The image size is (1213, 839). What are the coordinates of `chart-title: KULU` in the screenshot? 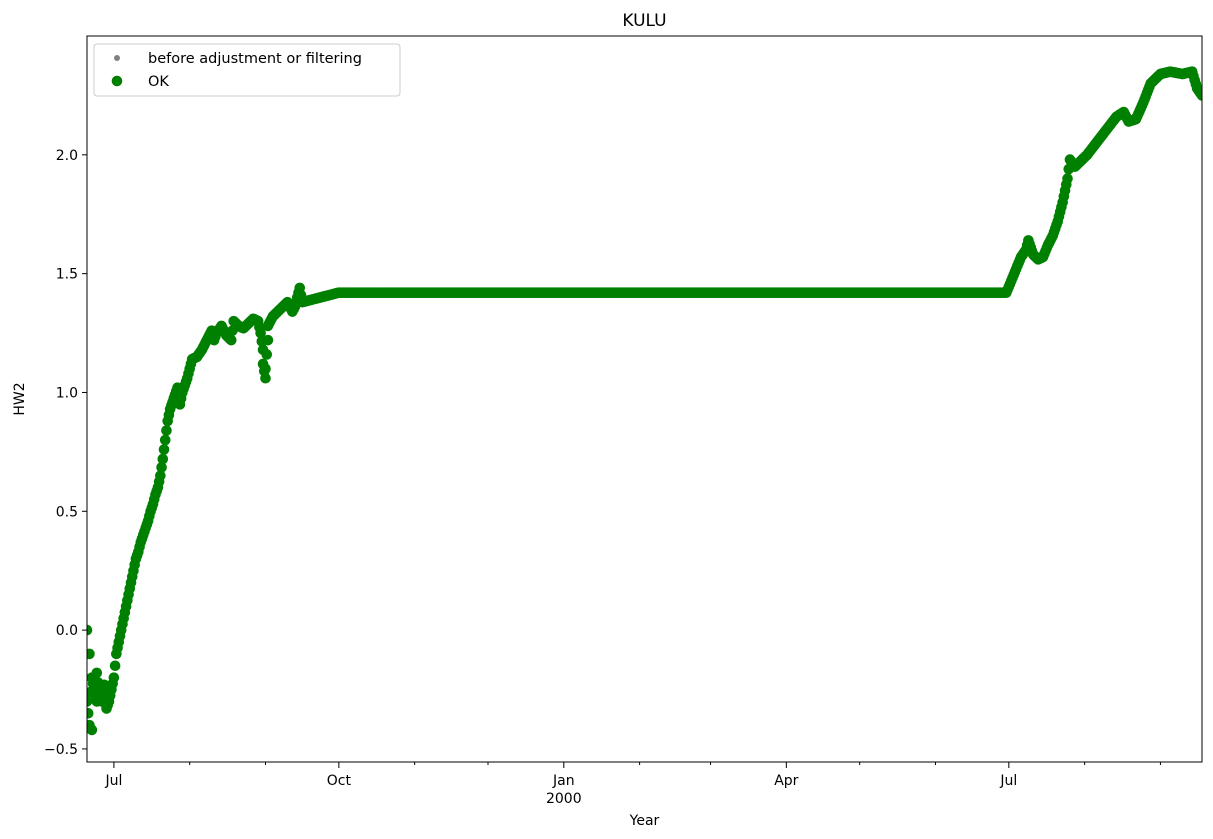 It's located at (644, 21).